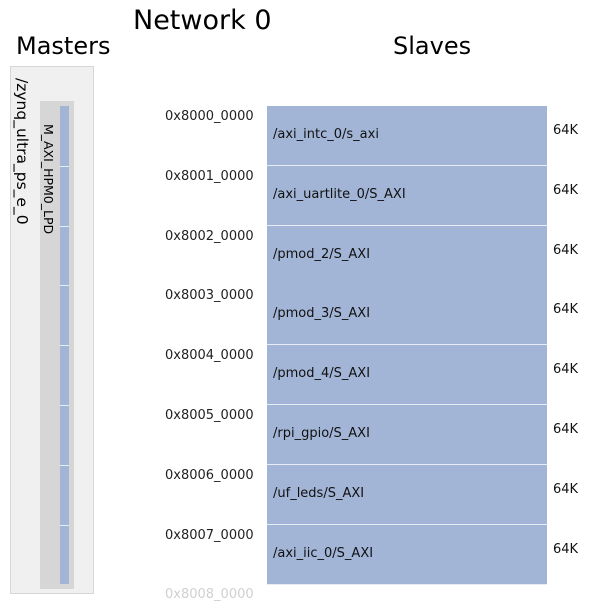  What do you see at coordinates (22, 151) in the screenshot?
I see `master-name: /zynq_ultra_ps_e_0` at bounding box center [22, 151].